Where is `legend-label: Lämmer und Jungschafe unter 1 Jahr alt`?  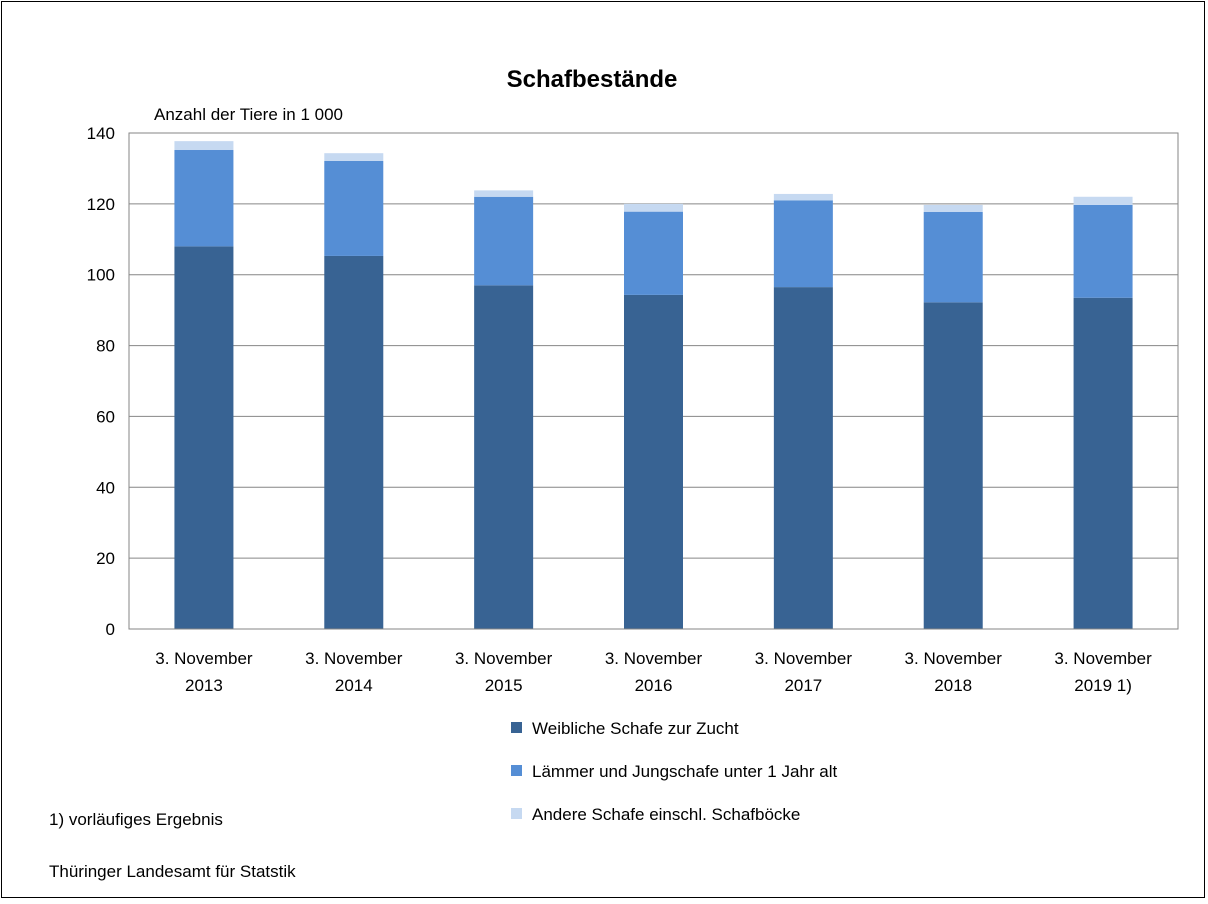
legend-label: Lämmer und Jungschafe unter 1 Jahr alt is located at coordinates (685, 771).